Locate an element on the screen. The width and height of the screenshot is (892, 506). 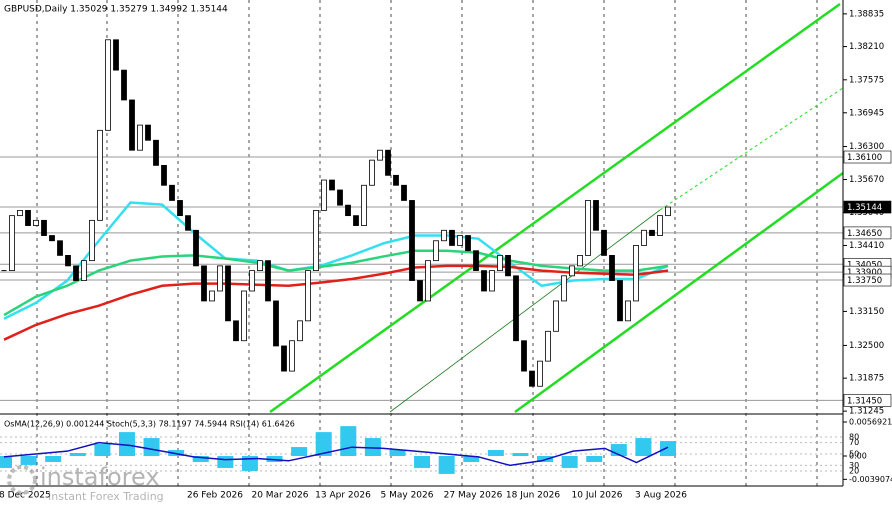
rsi-tick-label: 30 is located at coordinates (854, 465).